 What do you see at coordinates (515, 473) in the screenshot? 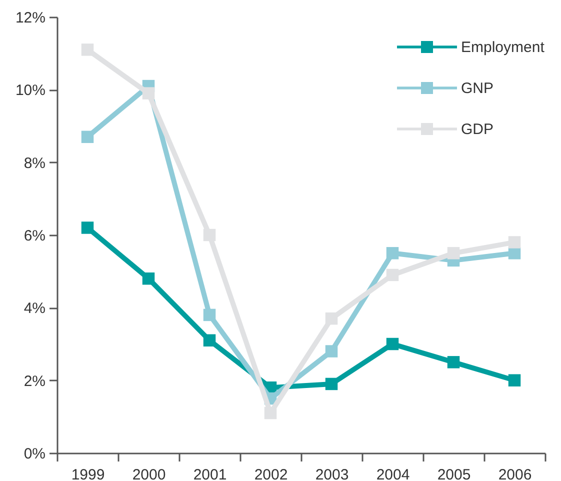
I see `x-tick-label: 2006` at bounding box center [515, 473].